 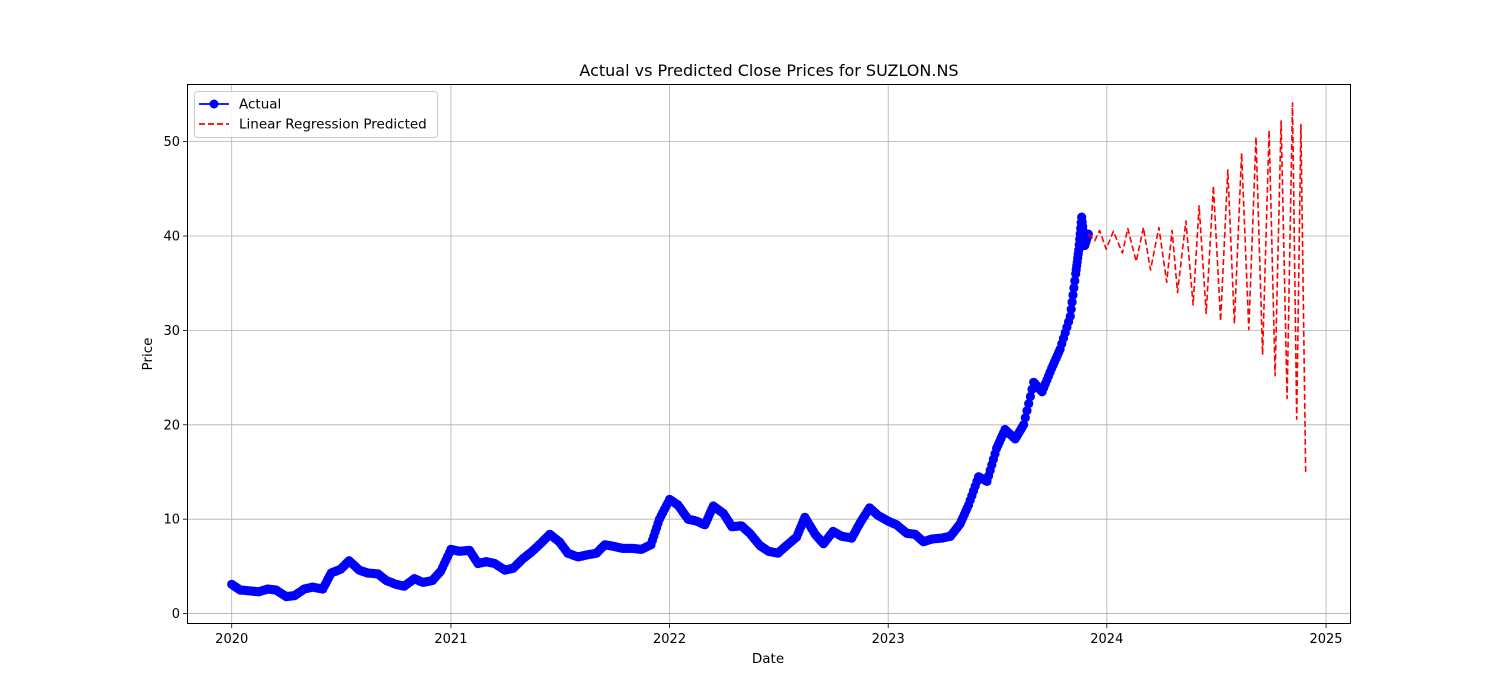 I want to click on series-line-predicted, so click(x=1197, y=288).